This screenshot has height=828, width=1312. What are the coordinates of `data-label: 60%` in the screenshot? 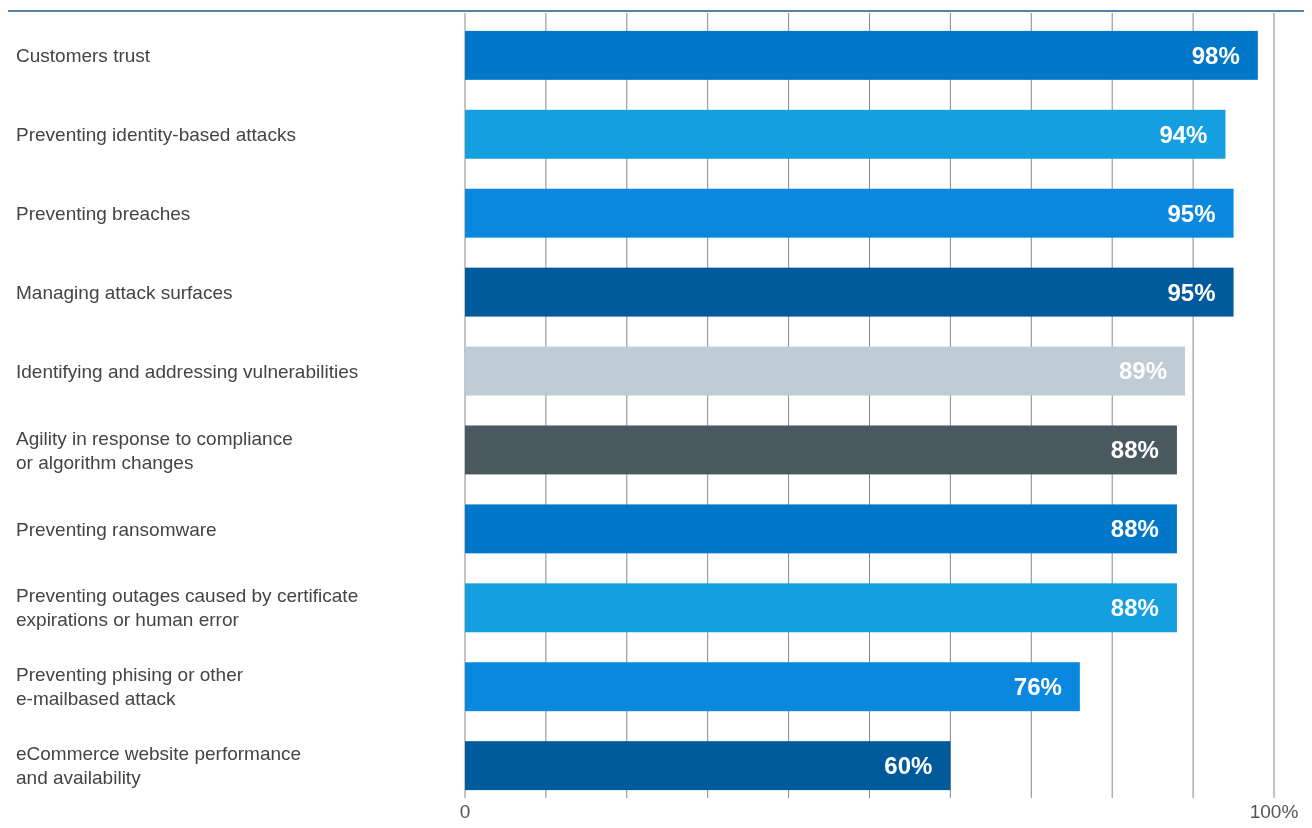 It's located at (908, 766).